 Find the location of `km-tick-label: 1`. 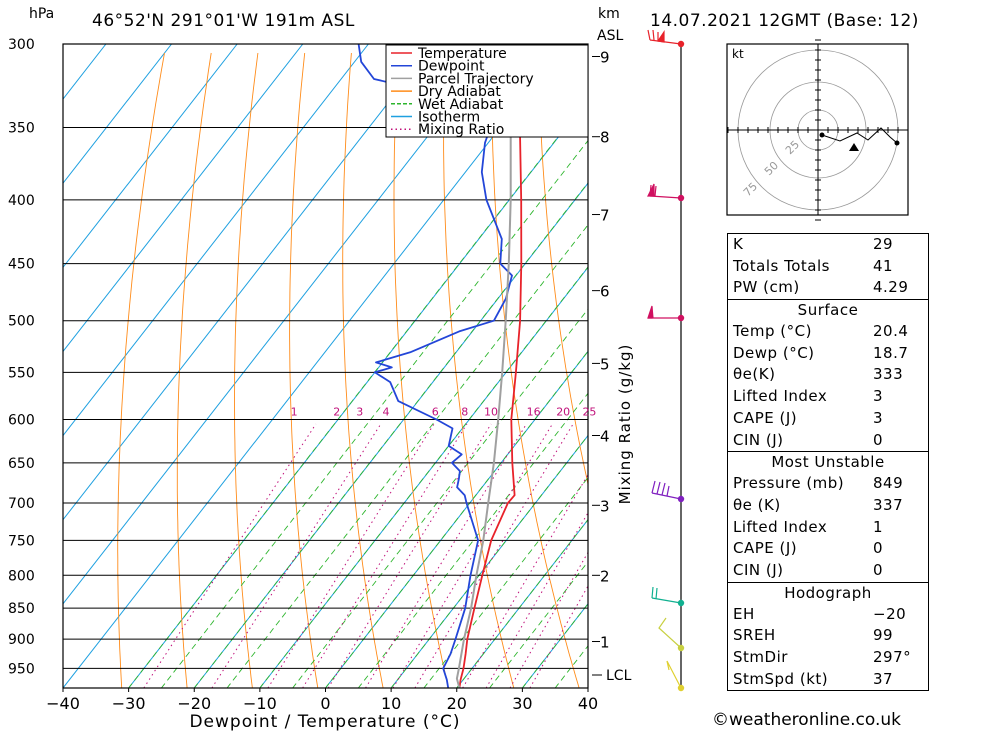

km-tick-label: 1 is located at coordinates (605, 643).